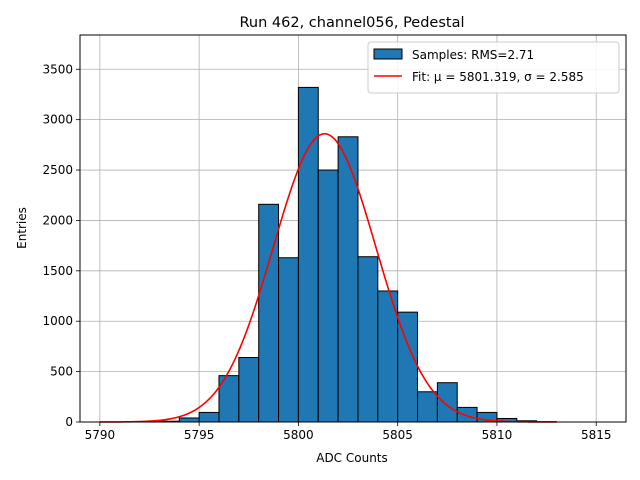 The height and width of the screenshot is (480, 640). Describe the element at coordinates (388, 54) in the screenshot. I see `legend-samples-swatch` at that location.